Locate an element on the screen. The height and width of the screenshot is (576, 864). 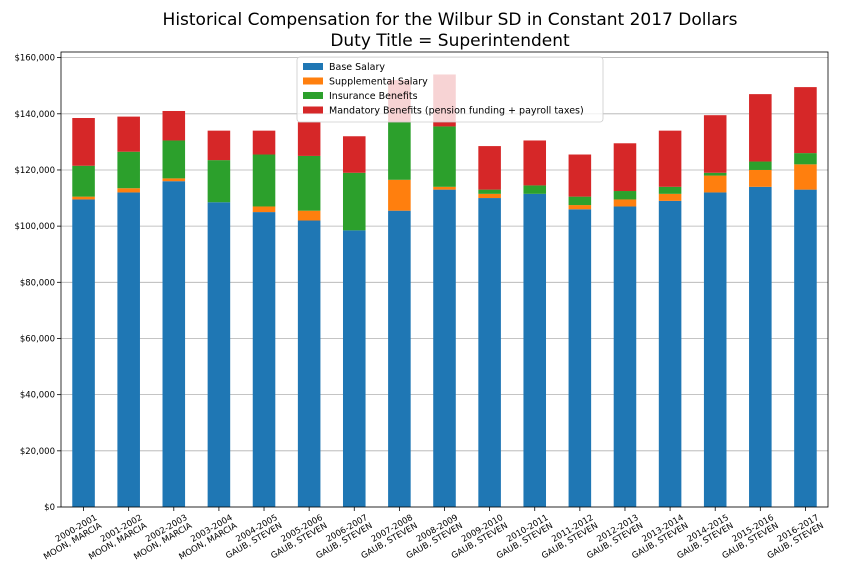
y-tick-label: $0 is located at coordinates (49, 508).